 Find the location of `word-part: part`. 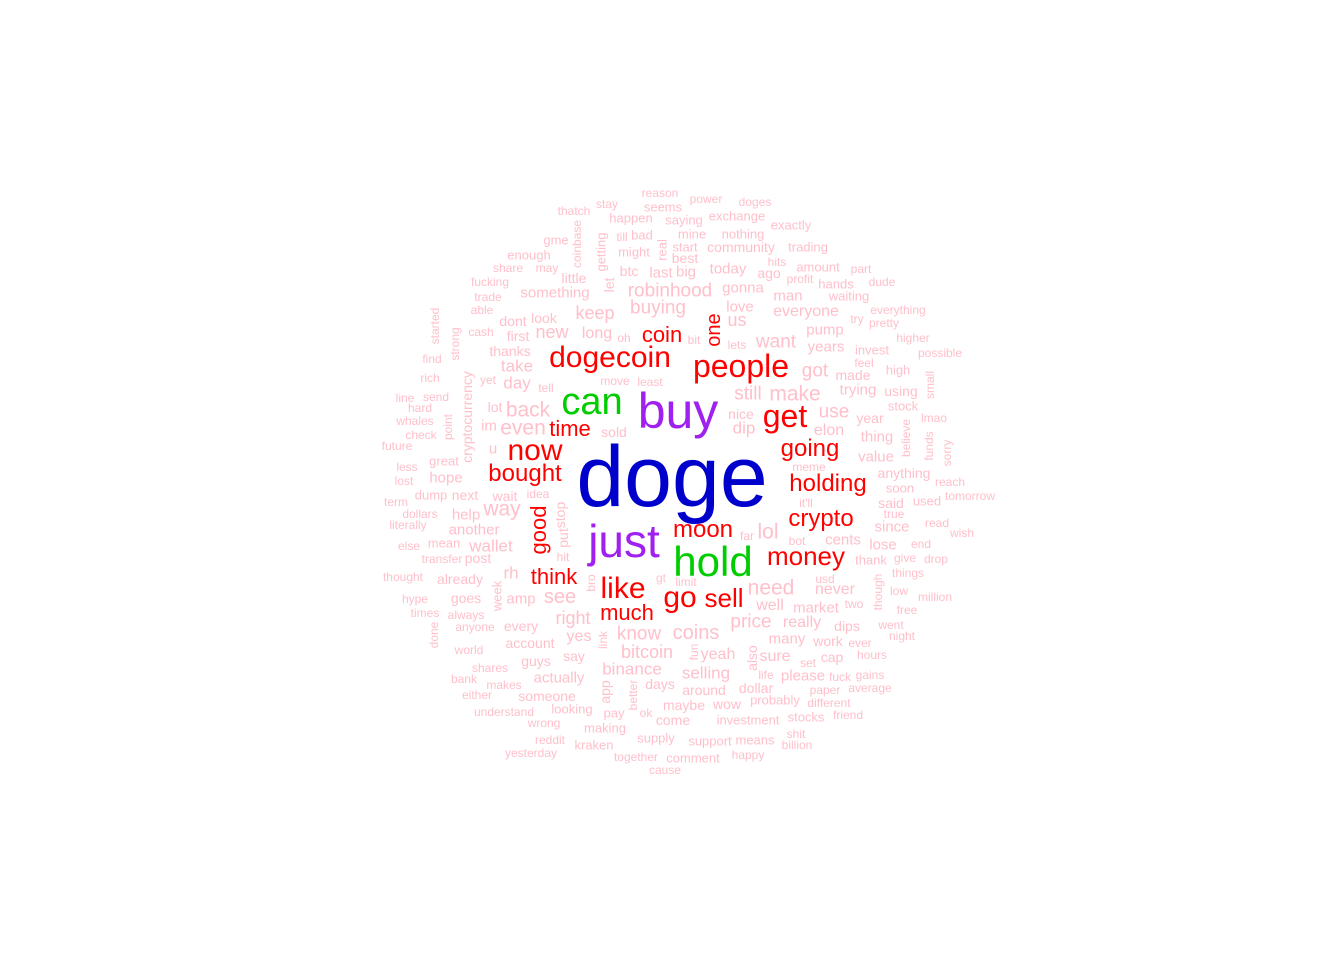

word-part: part is located at coordinates (861, 269).